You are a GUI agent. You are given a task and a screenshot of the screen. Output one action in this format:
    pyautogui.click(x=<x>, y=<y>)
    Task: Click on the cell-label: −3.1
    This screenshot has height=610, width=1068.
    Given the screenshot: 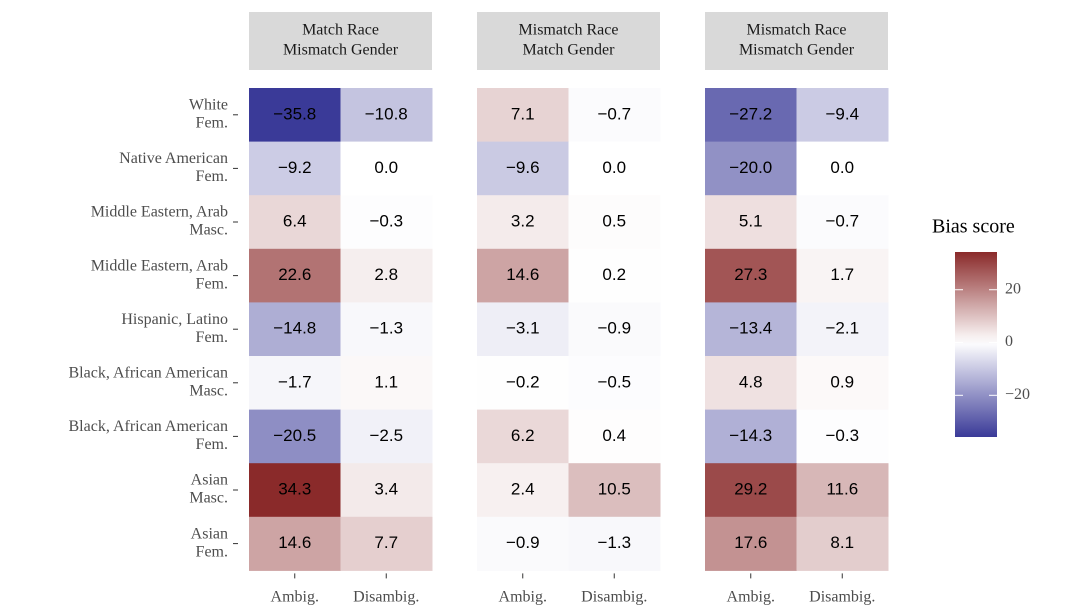 What is the action you would take?
    pyautogui.click(x=523, y=328)
    